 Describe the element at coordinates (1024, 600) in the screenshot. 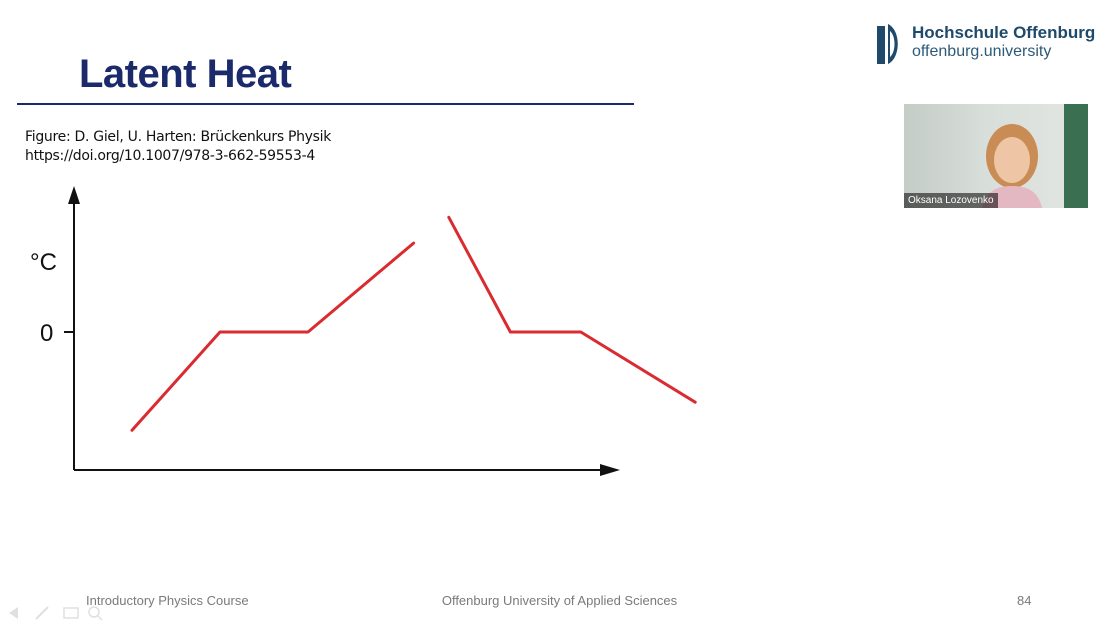

I see `page-number: 84` at that location.